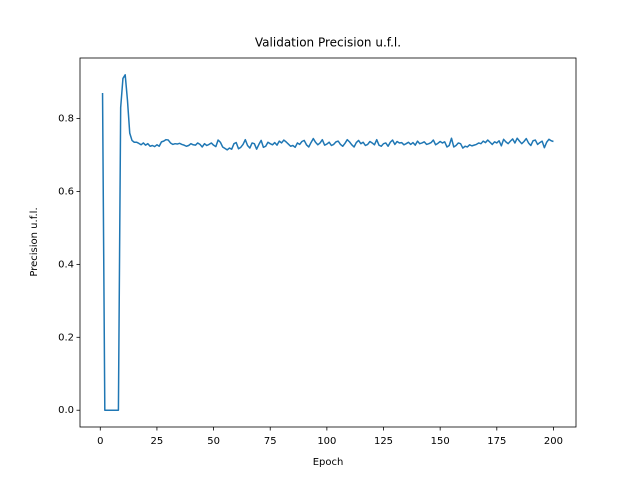 The image size is (640, 480). Describe the element at coordinates (270, 441) in the screenshot. I see `x-tick-label: 75` at that location.